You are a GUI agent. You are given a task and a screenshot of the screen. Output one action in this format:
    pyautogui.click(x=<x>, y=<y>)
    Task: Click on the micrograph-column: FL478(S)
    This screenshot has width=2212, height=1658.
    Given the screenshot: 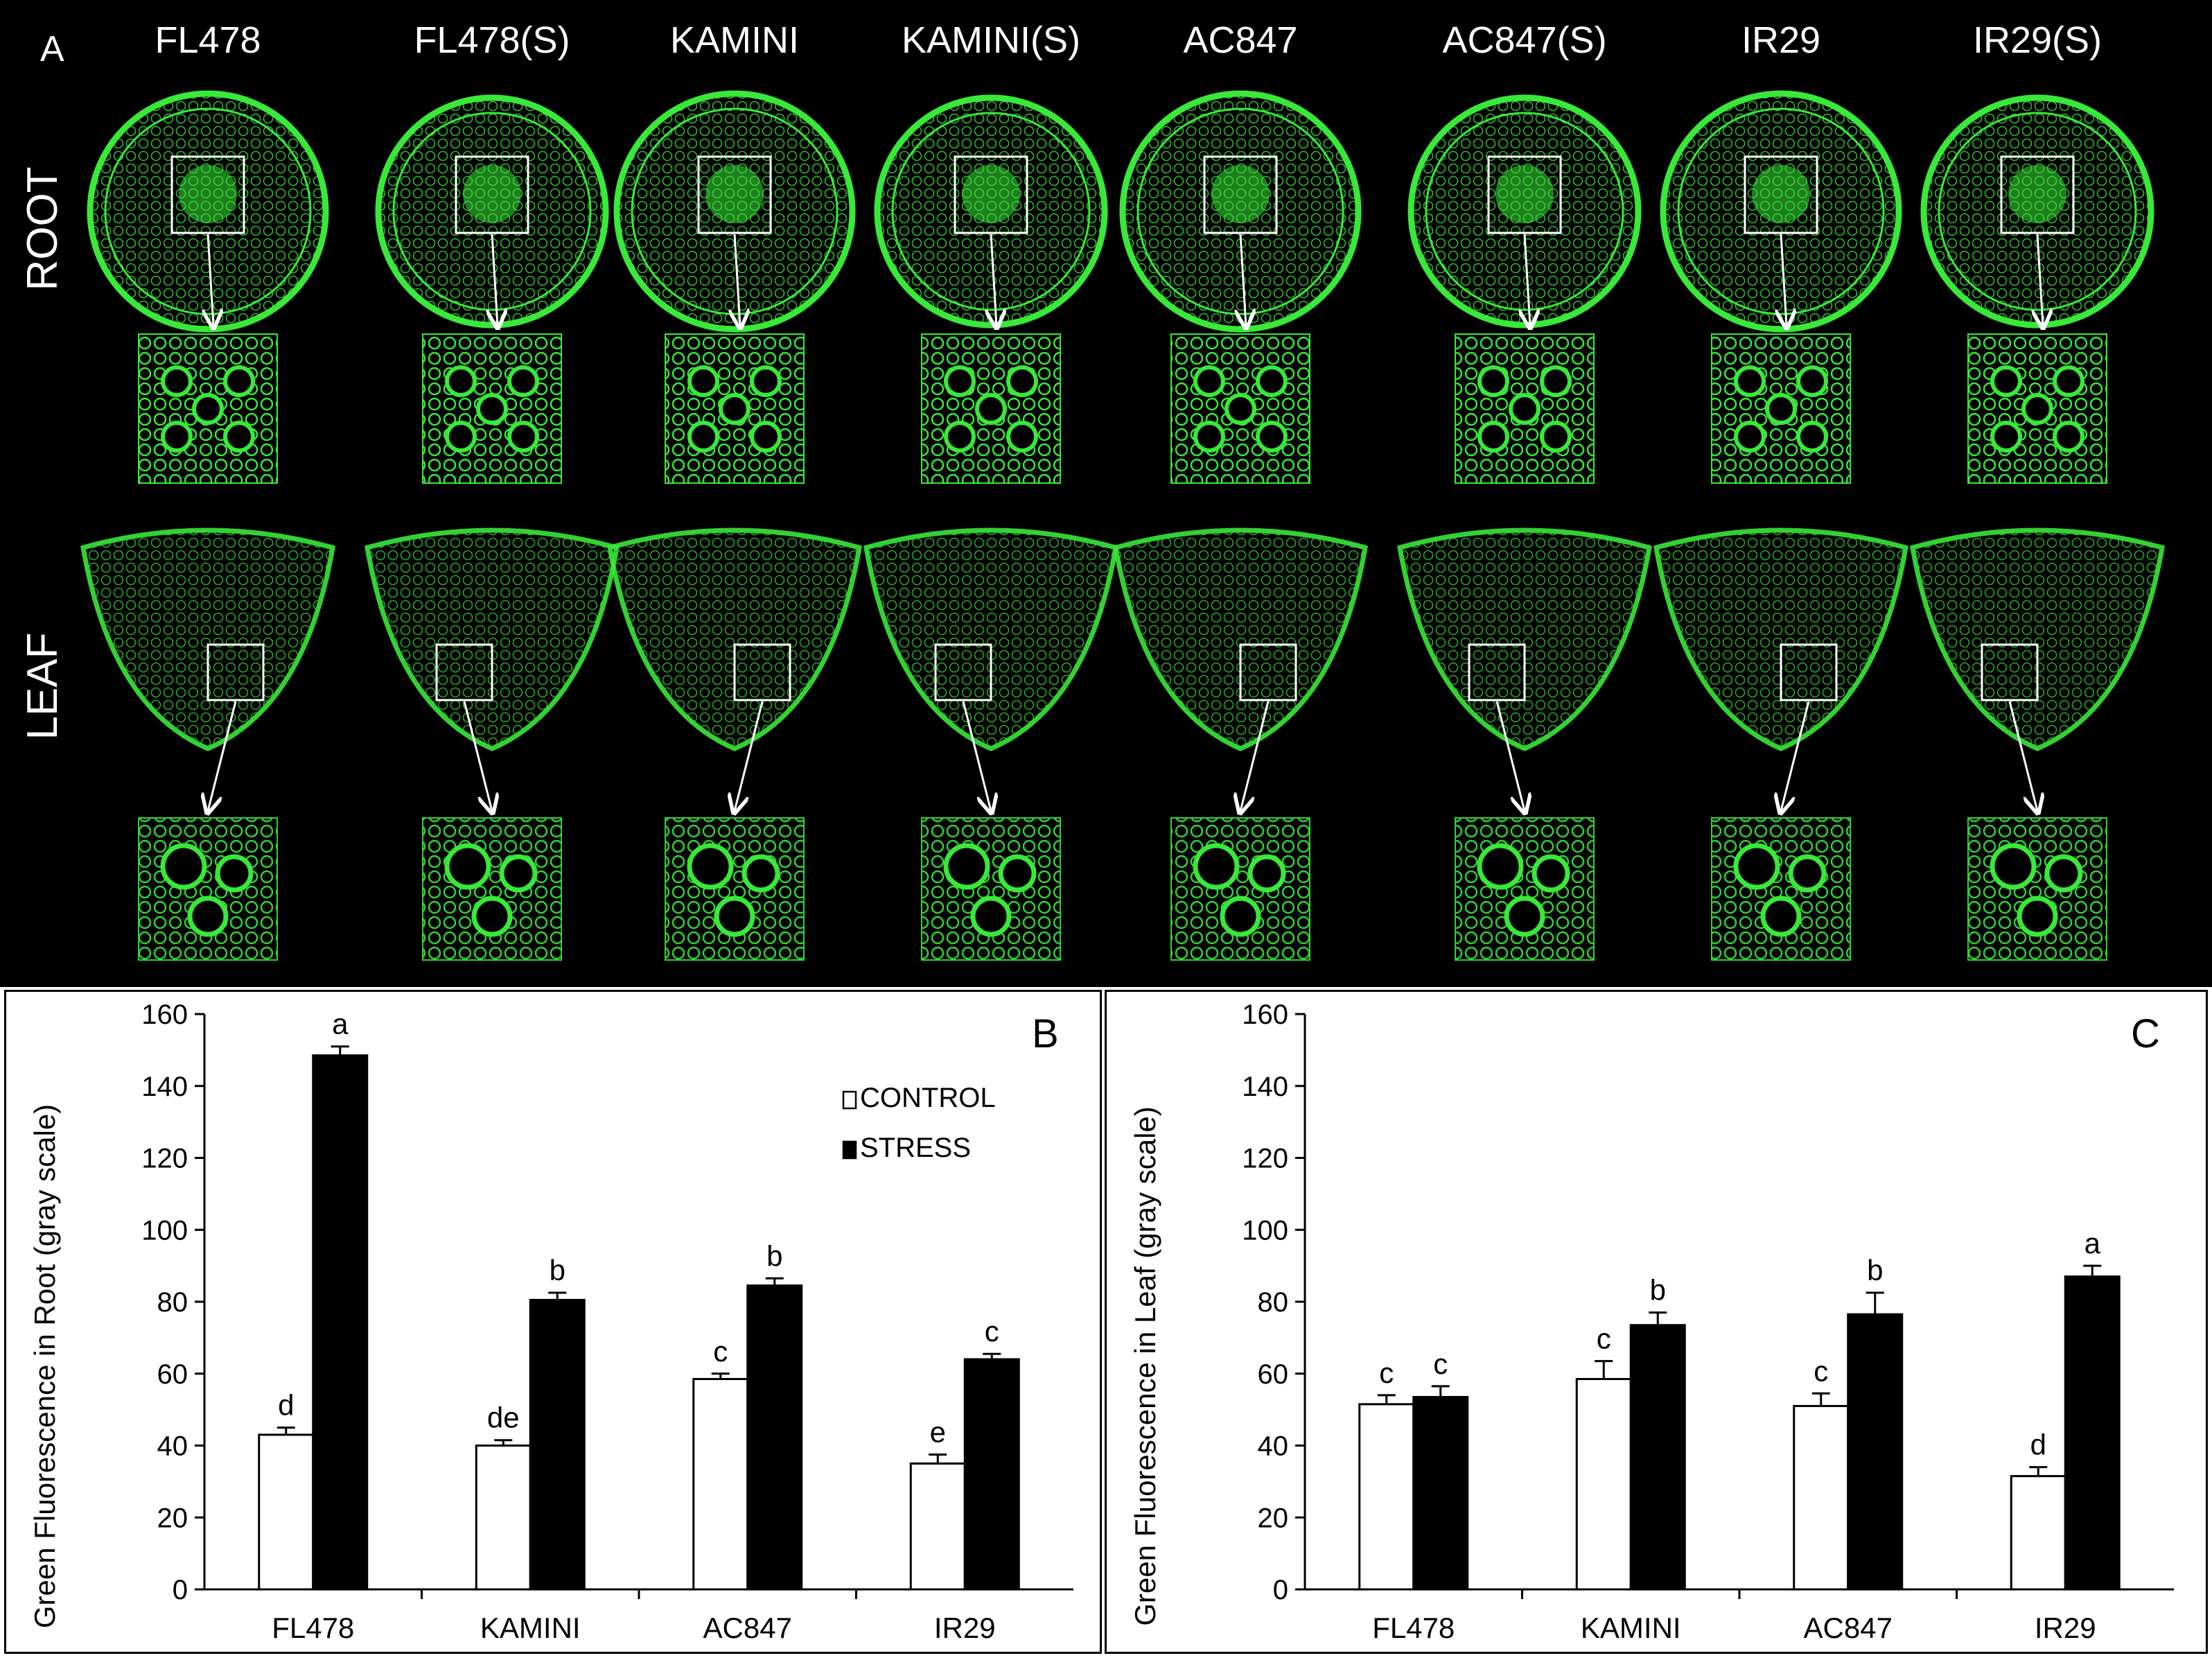 What is the action you would take?
    pyautogui.click(x=492, y=490)
    